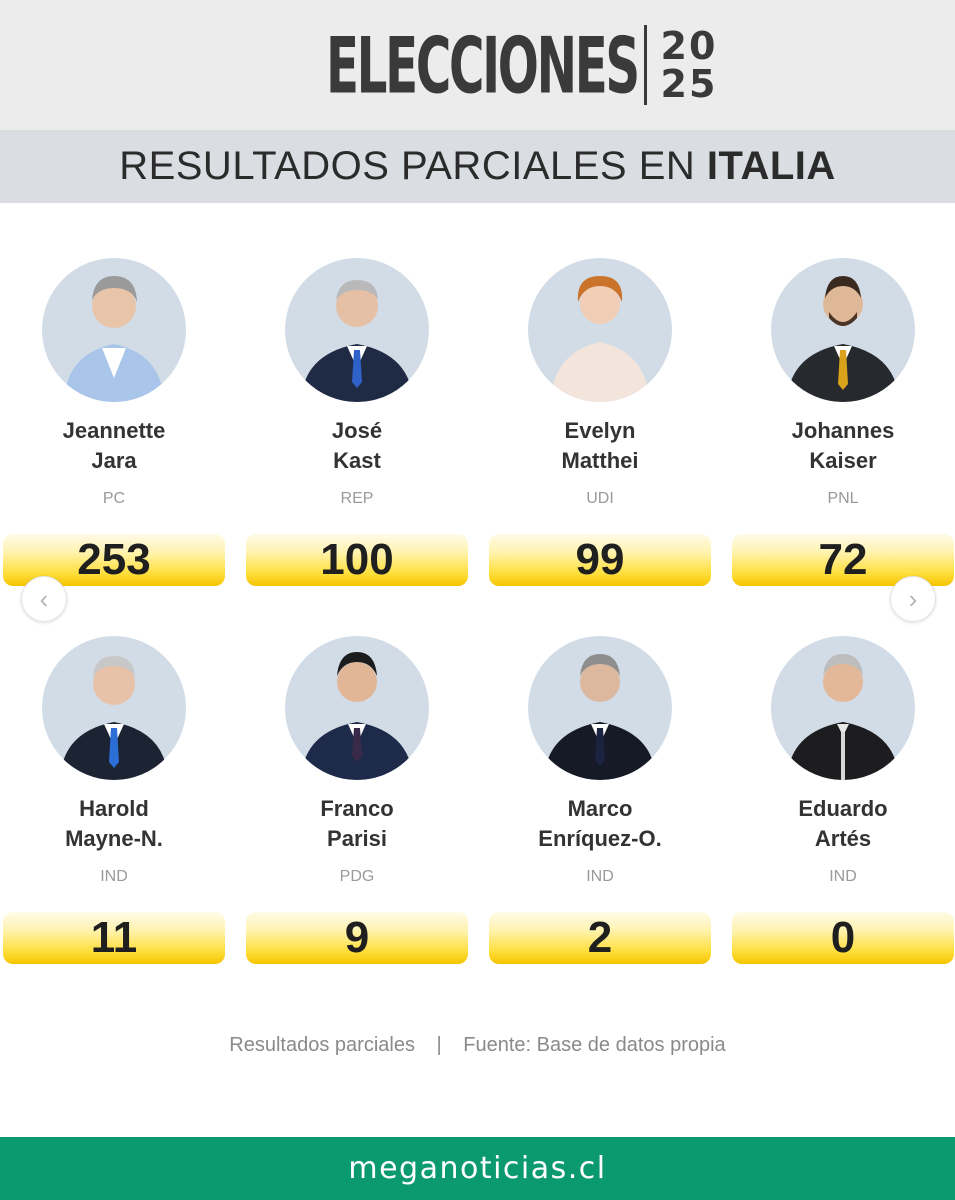 Image resolution: width=955 pixels, height=1200 pixels. What do you see at coordinates (114, 808) in the screenshot?
I see `candidate-first-name: Harold` at bounding box center [114, 808].